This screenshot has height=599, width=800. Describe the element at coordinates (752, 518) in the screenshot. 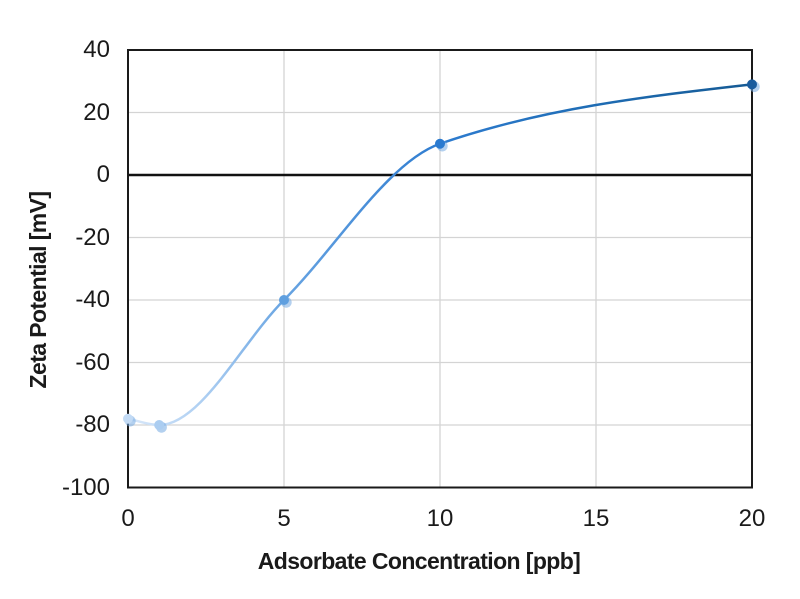

I see `x-tick-label: 20` at that location.